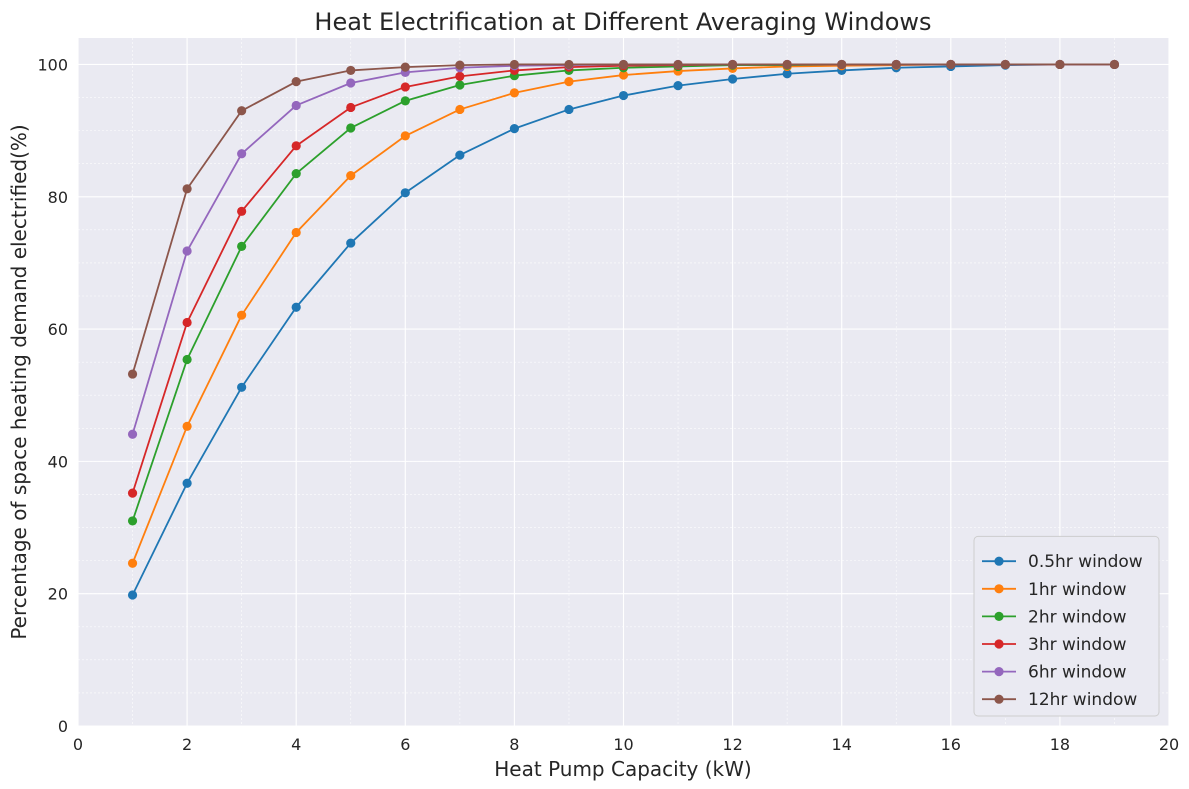 This screenshot has height=789, width=1189. I want to click on y-tick-label: 100, so click(52, 64).